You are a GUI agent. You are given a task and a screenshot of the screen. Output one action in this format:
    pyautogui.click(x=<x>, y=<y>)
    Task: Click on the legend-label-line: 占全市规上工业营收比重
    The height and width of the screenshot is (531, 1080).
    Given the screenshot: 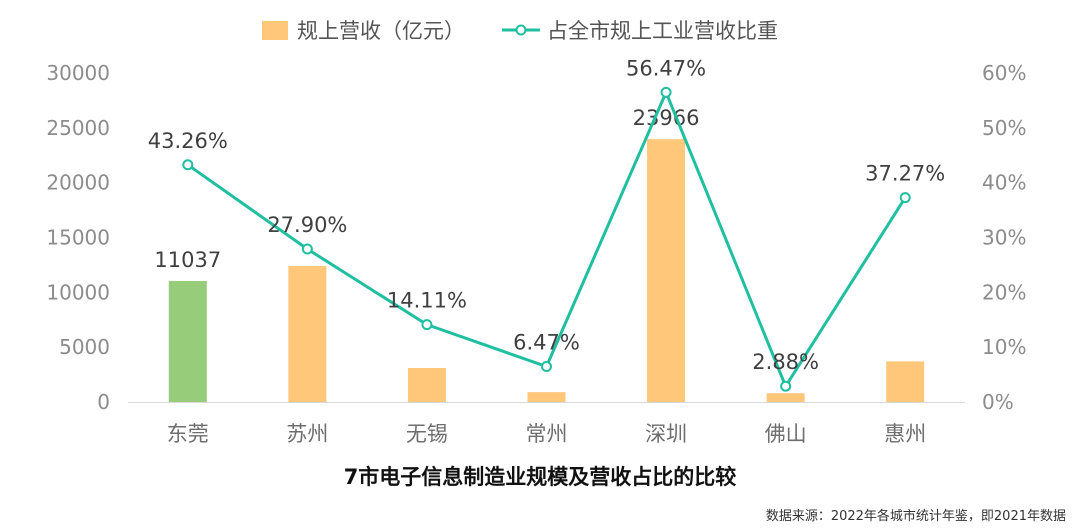 What is the action you would take?
    pyautogui.click(x=662, y=31)
    